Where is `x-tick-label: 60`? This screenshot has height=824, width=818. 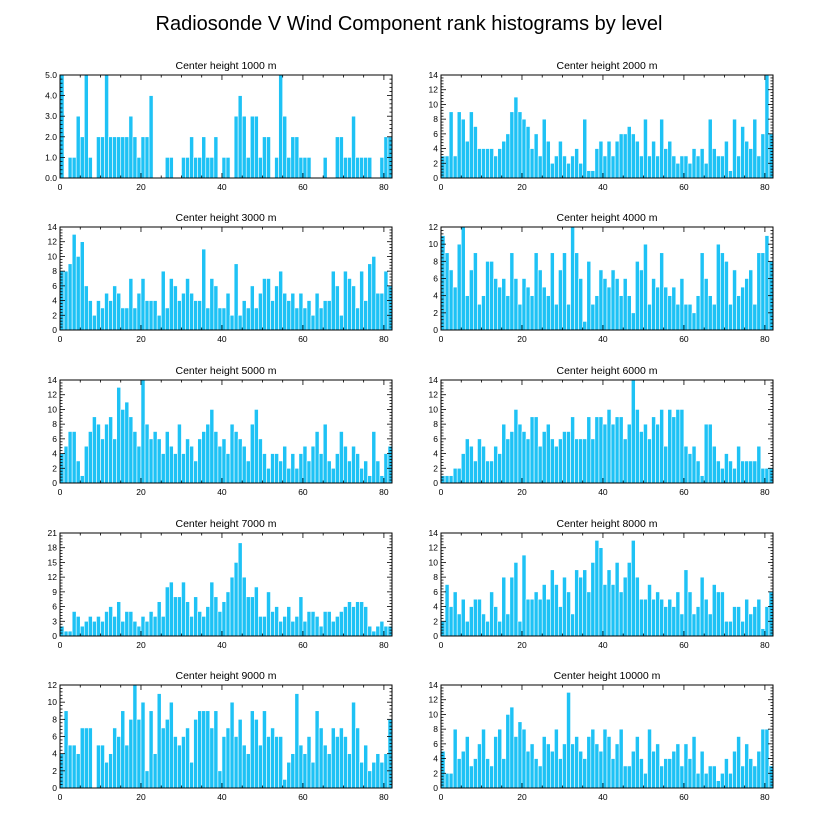
x-tick-label: 60 is located at coordinates (684, 645).